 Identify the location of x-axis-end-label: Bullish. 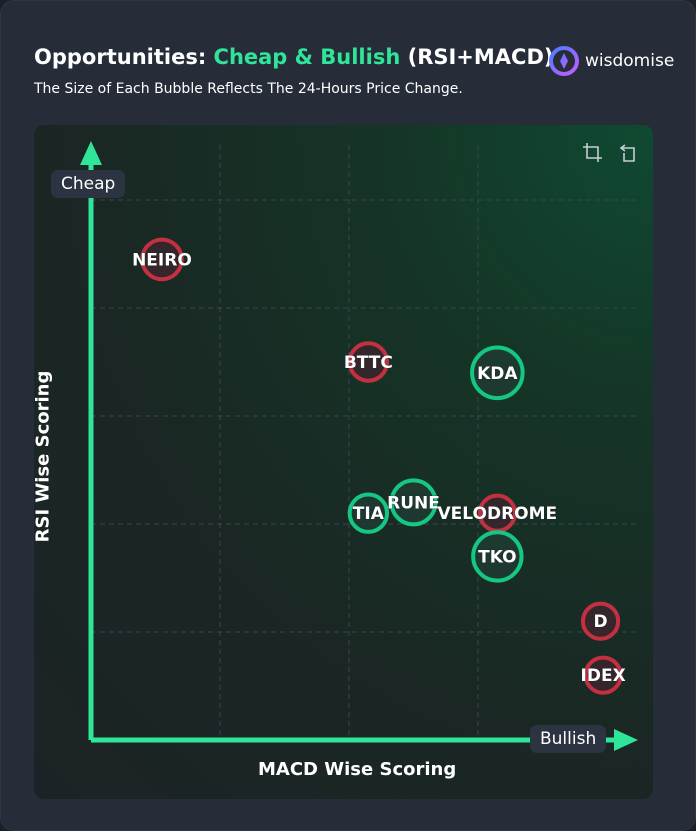
(568, 739).